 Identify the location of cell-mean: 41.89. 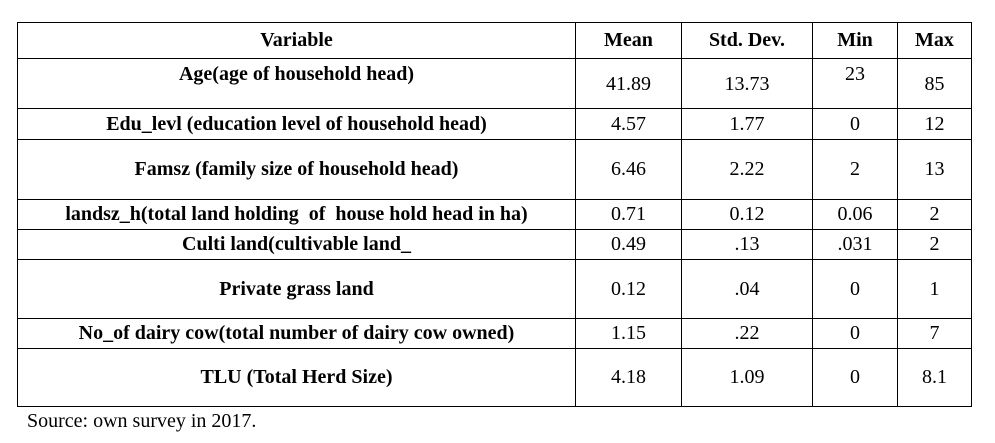
(628, 83).